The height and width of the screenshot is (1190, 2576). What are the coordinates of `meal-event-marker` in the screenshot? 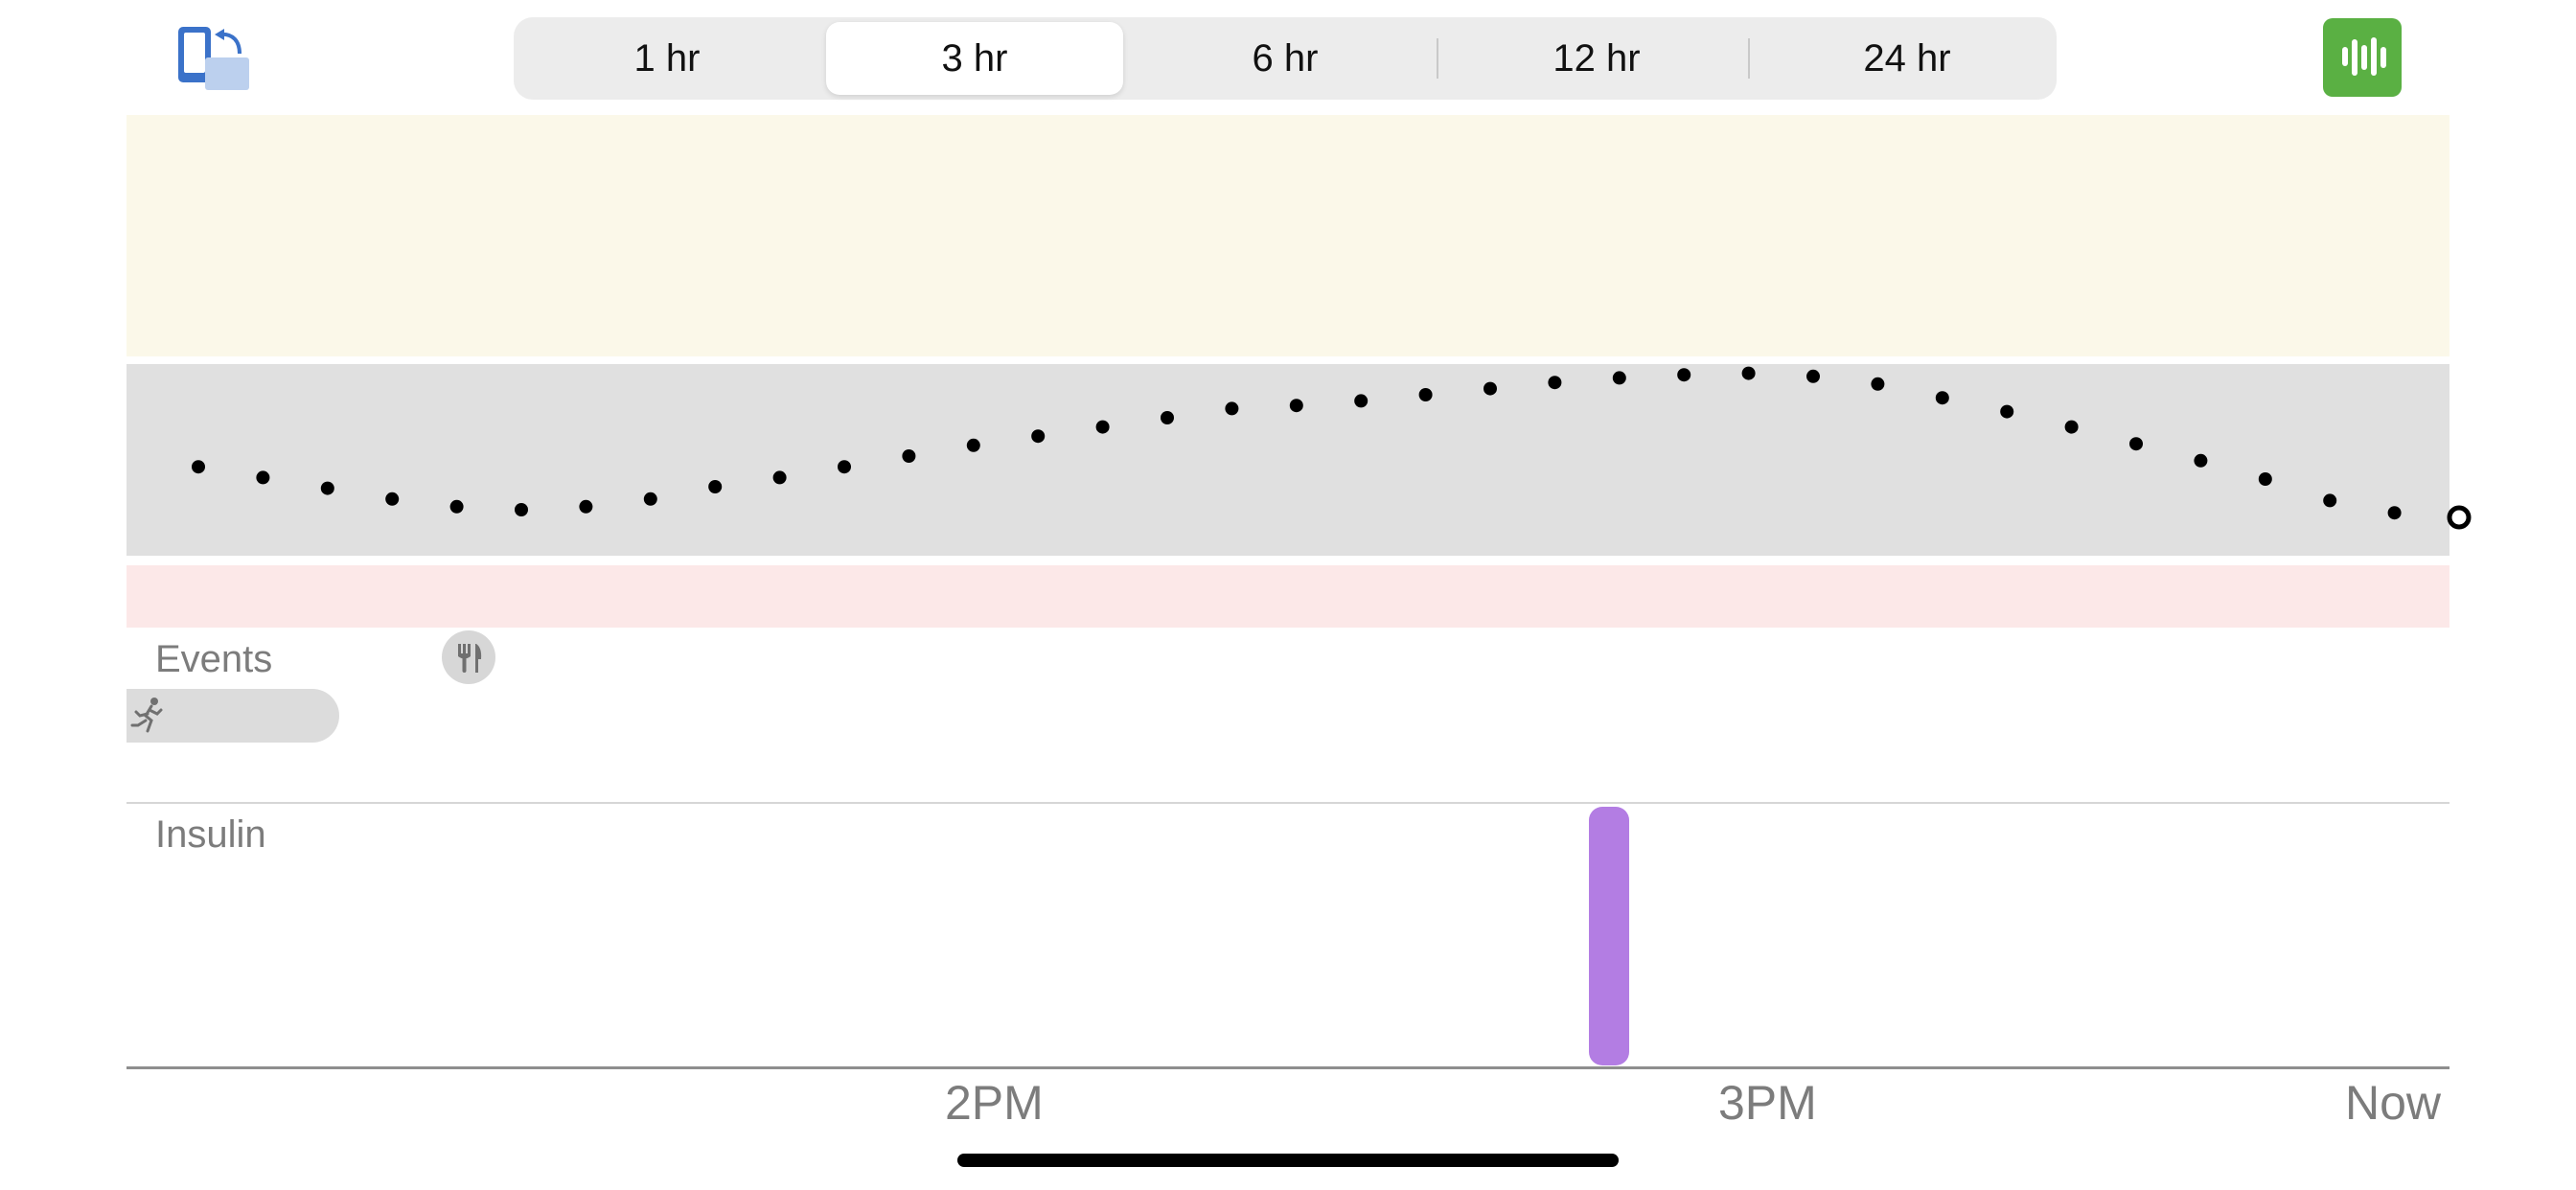 It's located at (468, 657).